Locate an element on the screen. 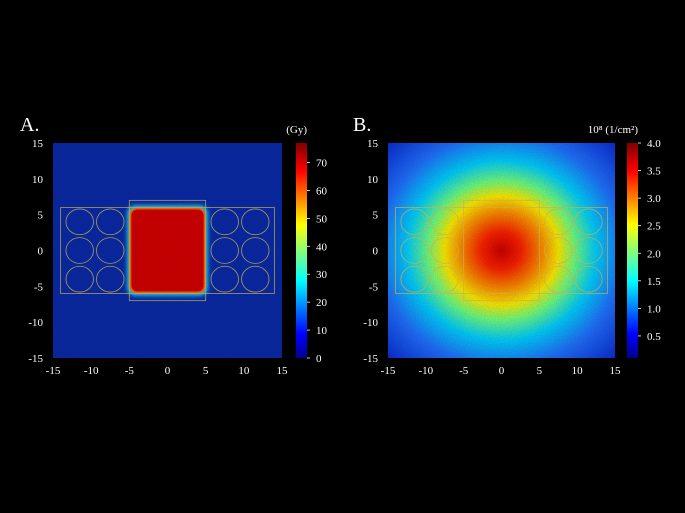 This screenshot has height=513, width=685. dose-heatmap is located at coordinates (167, 250).